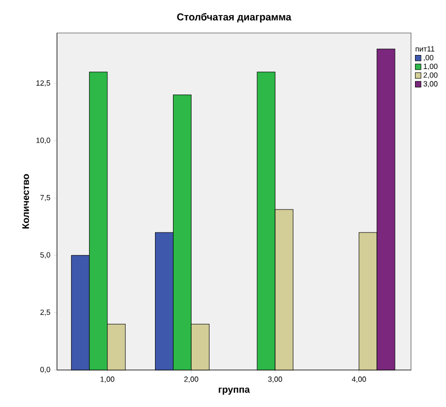  What do you see at coordinates (234, 17) in the screenshot?
I see `chart-title: Столбчатая диаграмма` at bounding box center [234, 17].